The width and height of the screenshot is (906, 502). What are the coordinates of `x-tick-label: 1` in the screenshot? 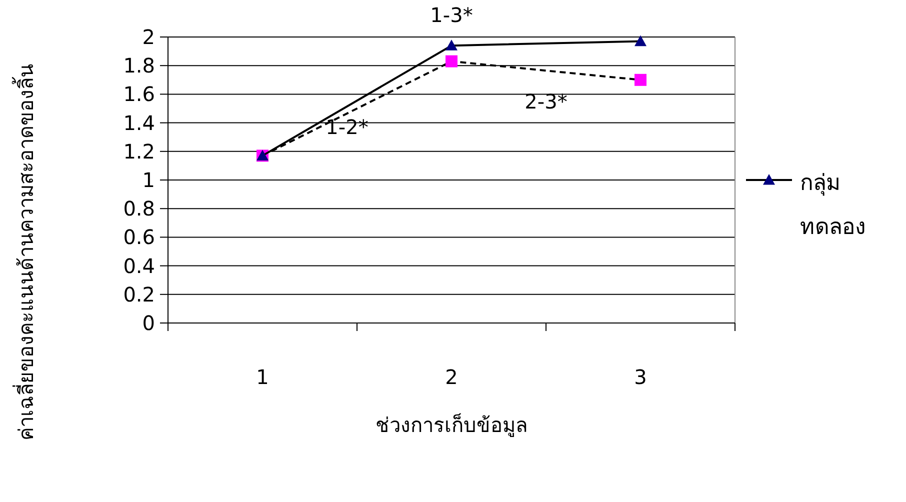 It's located at (262, 377).